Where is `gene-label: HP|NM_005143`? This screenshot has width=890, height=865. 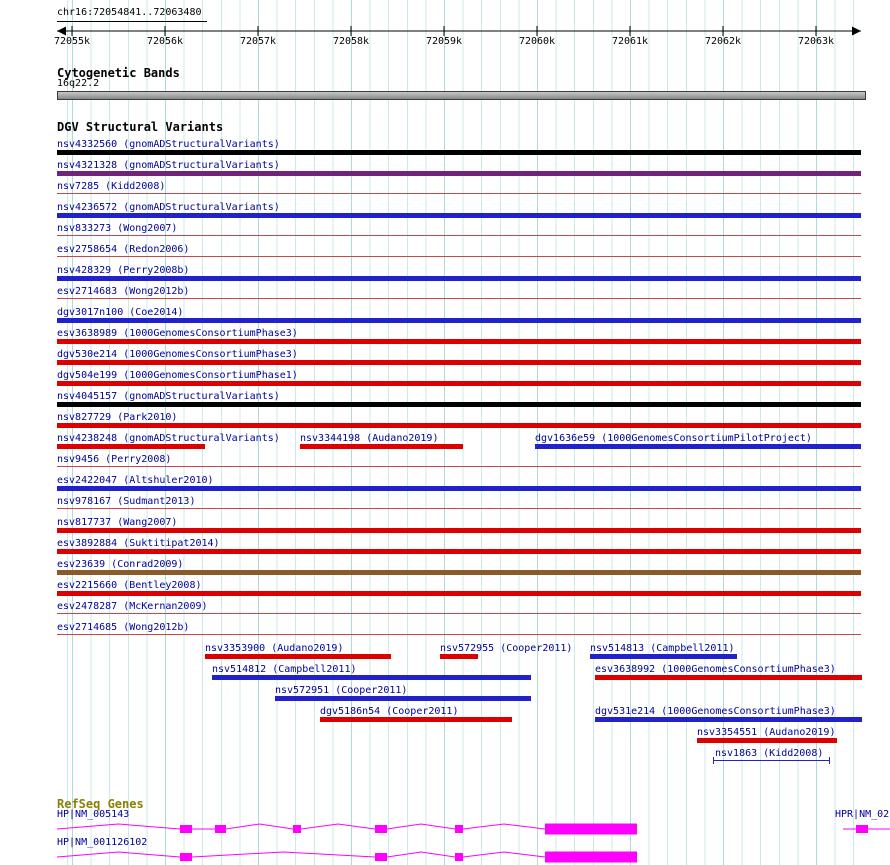 gene-label: HP|NM_005143 is located at coordinates (93, 814).